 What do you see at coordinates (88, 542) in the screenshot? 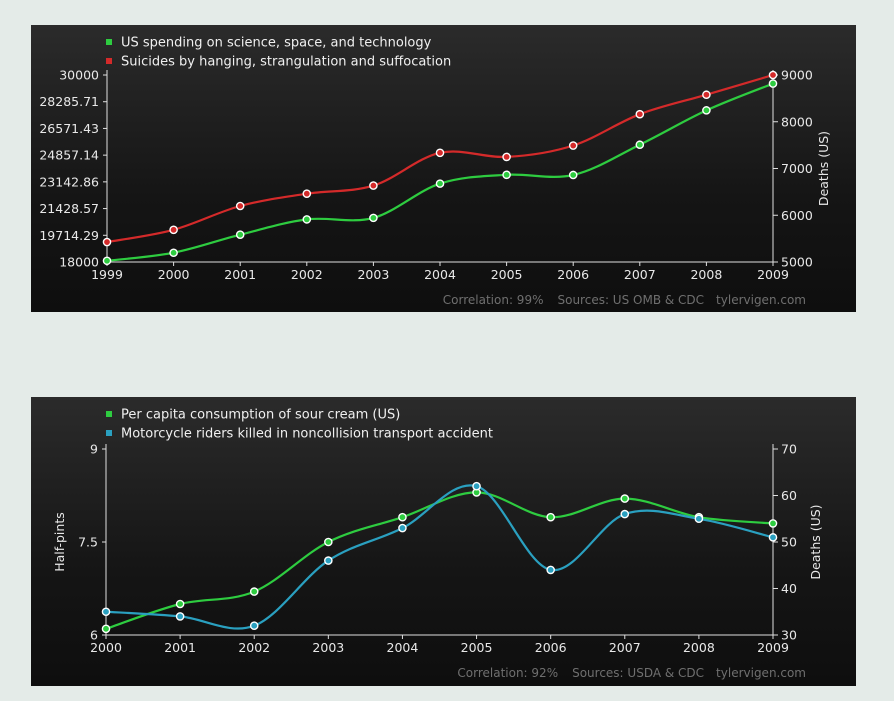
I see `left-tick-label: 7.5` at bounding box center [88, 542].